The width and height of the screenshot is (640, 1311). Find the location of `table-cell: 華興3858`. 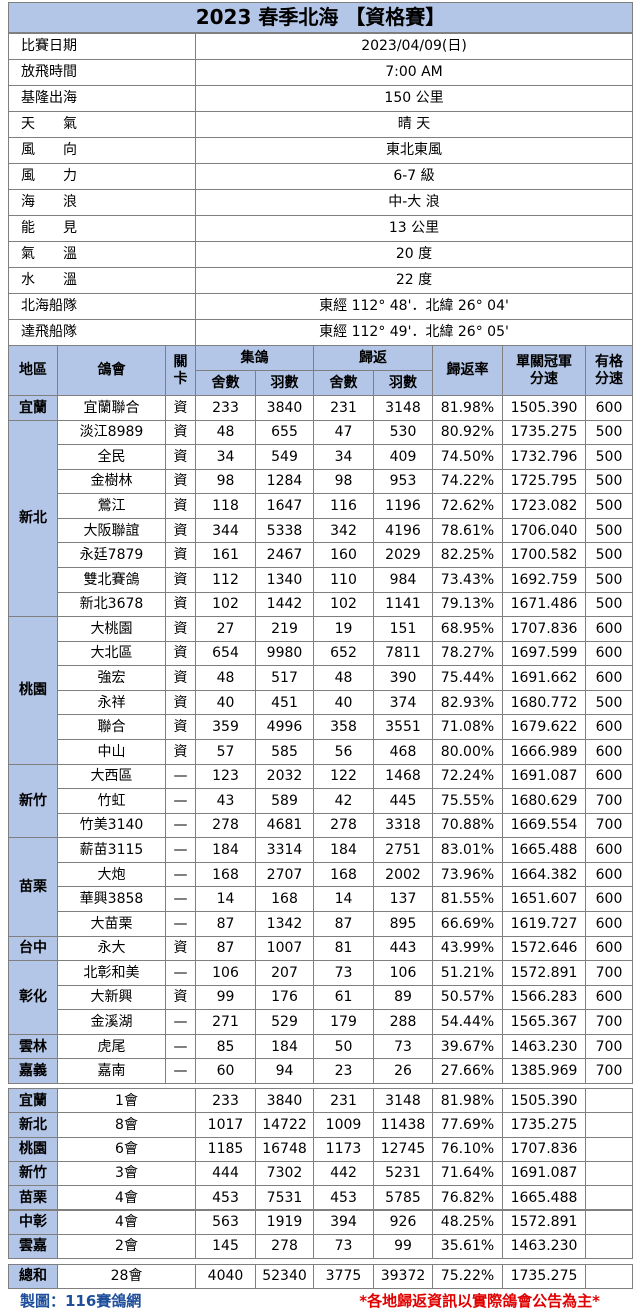

table-cell: 華興3858 is located at coordinates (111, 899).